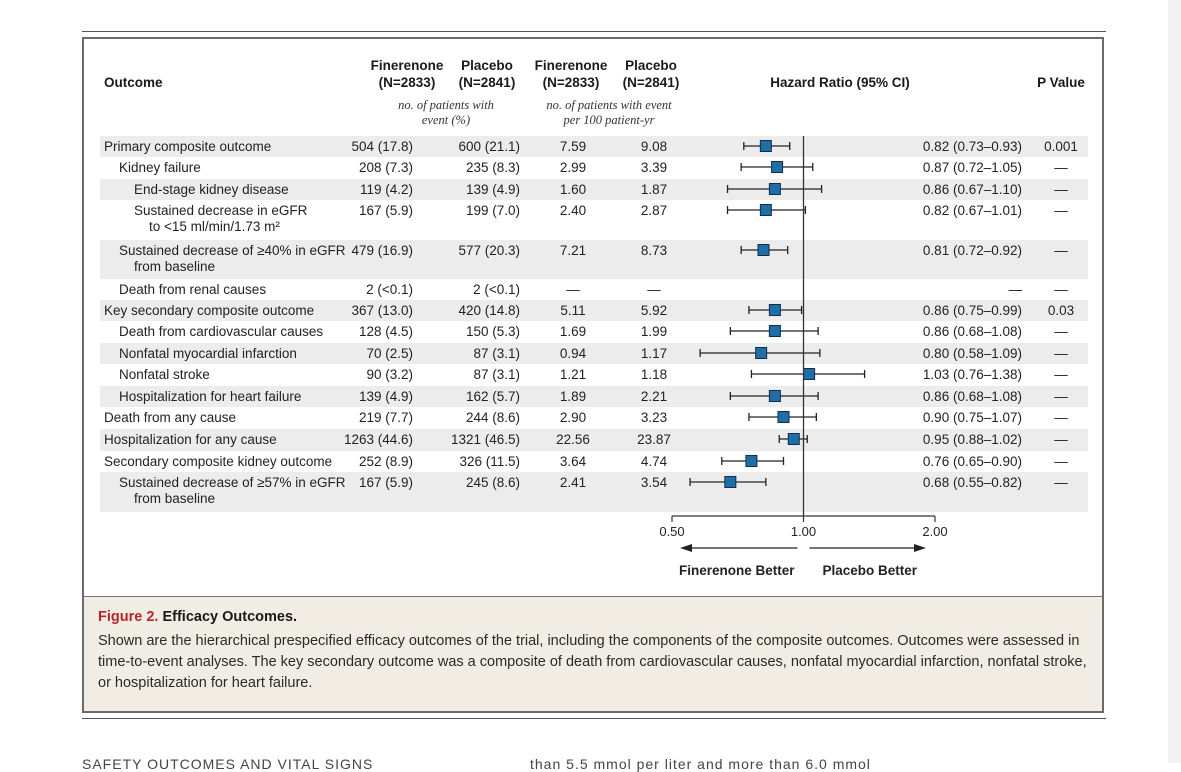 Image resolution: width=1181 pixels, height=772 pixels. What do you see at coordinates (382, 250) in the screenshot?
I see `finerenone-count: 479 (16.9)` at bounding box center [382, 250].